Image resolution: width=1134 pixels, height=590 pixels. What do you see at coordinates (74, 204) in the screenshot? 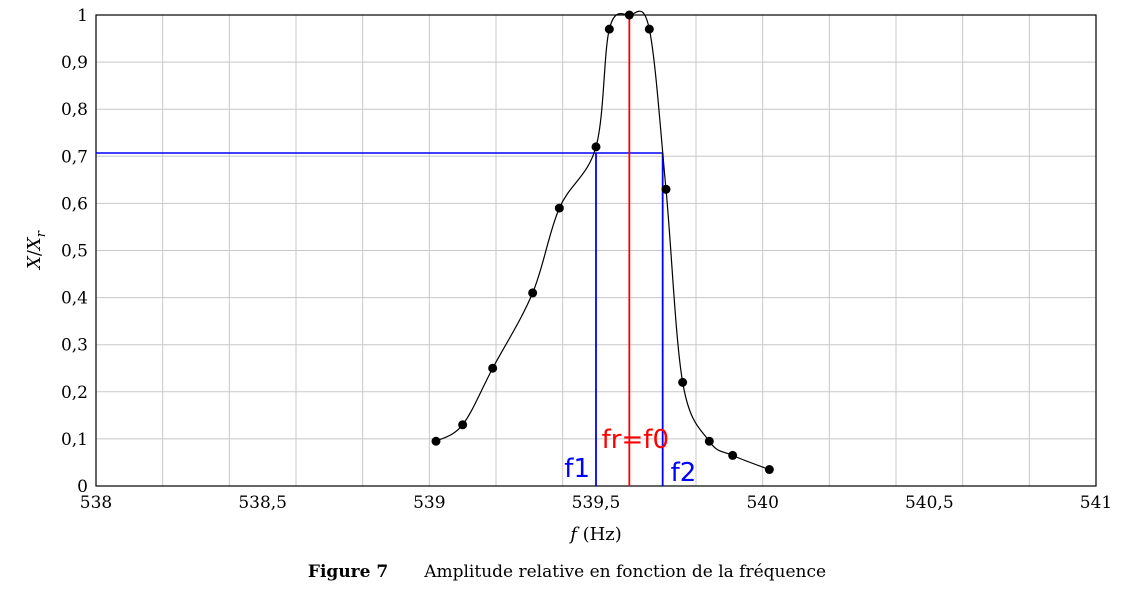
I see `y-tick-label-6: 0,6` at bounding box center [74, 204].